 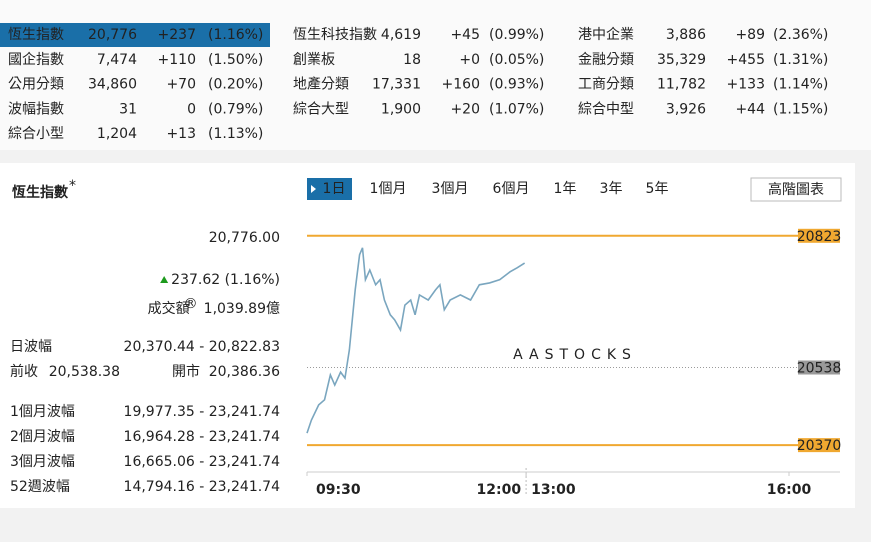 What do you see at coordinates (516, 60) in the screenshot?
I see `index-pct: (0.05%)` at bounding box center [516, 60].